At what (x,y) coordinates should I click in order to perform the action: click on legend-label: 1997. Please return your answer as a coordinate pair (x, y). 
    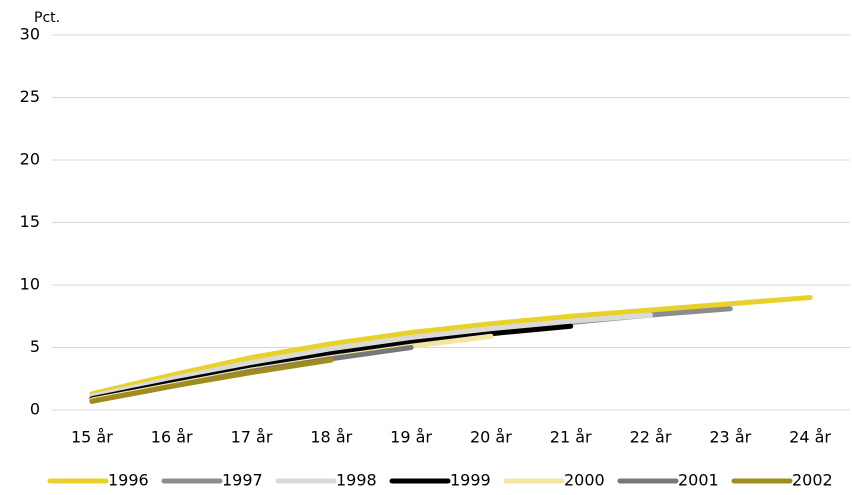
    Looking at the image, I should click on (242, 480).